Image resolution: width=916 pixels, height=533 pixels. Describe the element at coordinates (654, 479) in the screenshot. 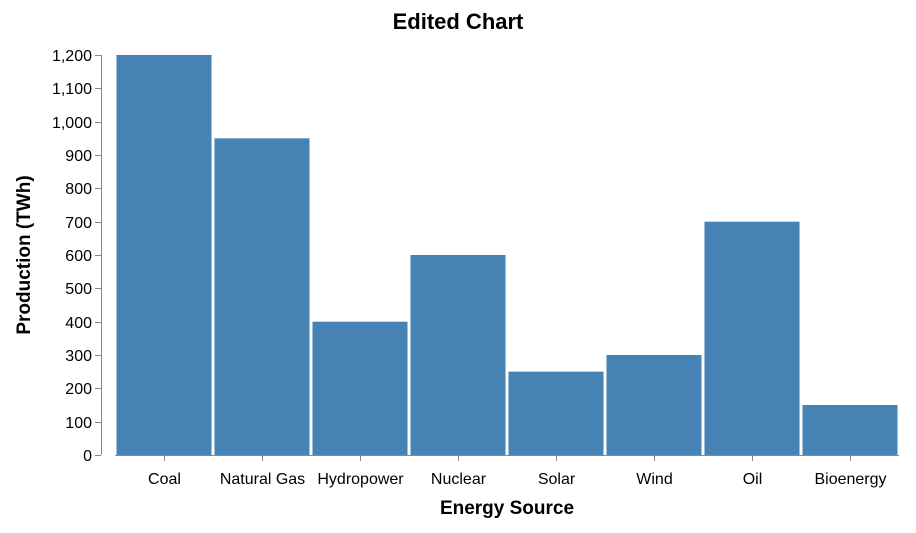

I see `x-tick-label: Wind` at that location.